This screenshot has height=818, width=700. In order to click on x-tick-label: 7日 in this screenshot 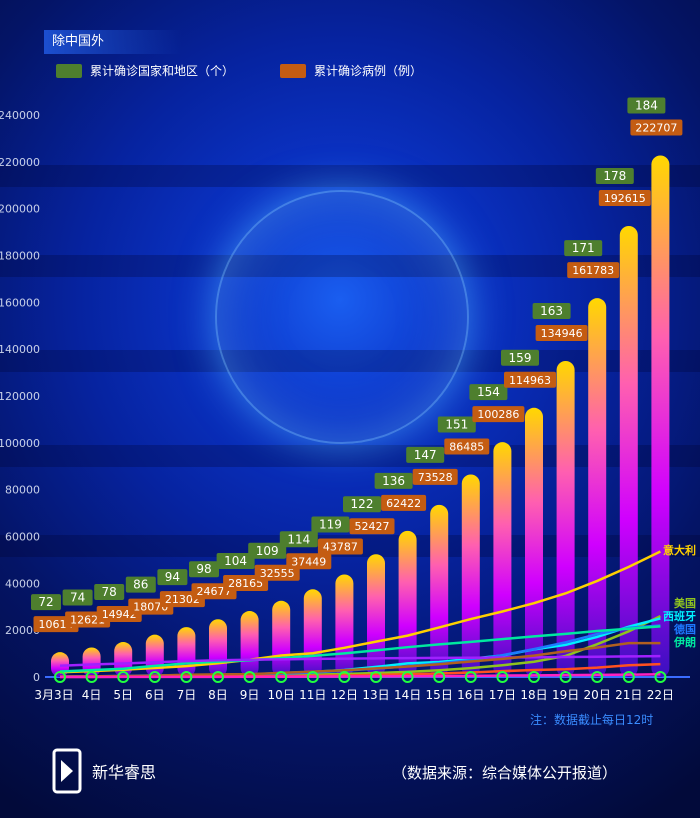, I will do `click(187, 695)`.